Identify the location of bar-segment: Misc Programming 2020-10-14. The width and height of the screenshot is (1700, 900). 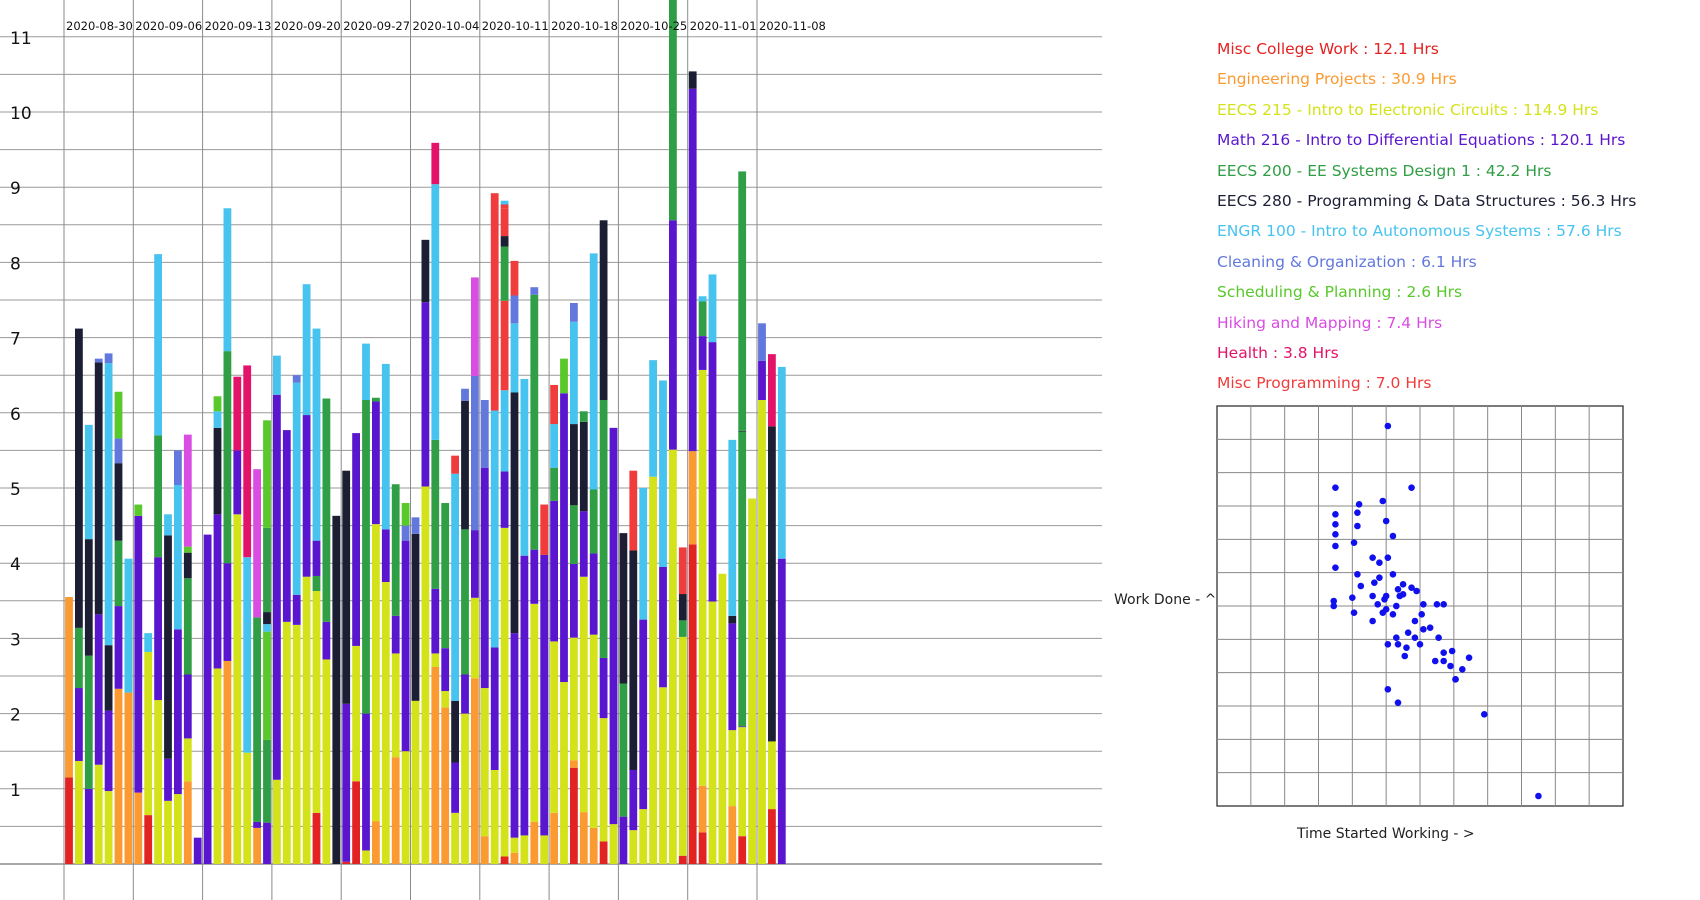
(514, 278).